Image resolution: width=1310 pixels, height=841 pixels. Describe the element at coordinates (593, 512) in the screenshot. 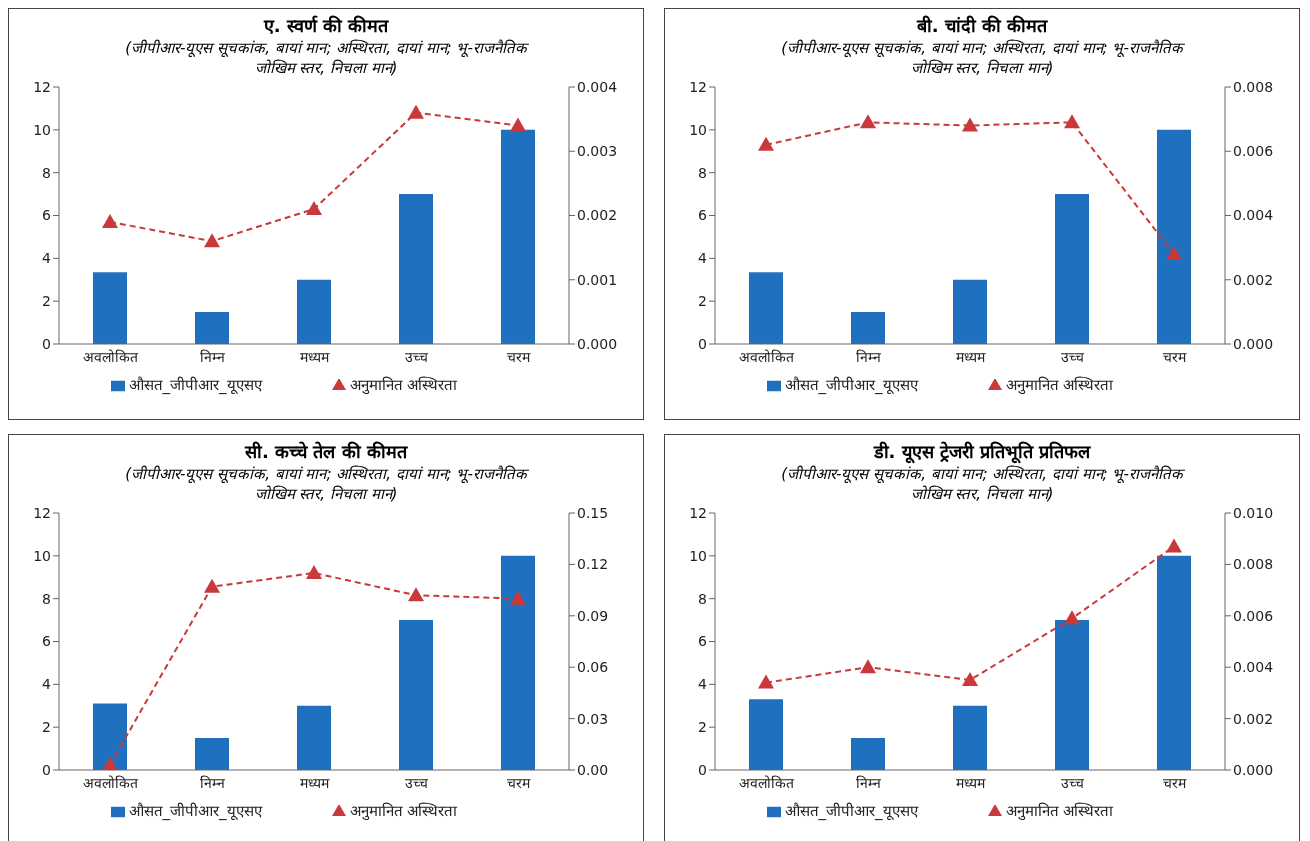

I see `y2-tick-label: 0.15` at that location.